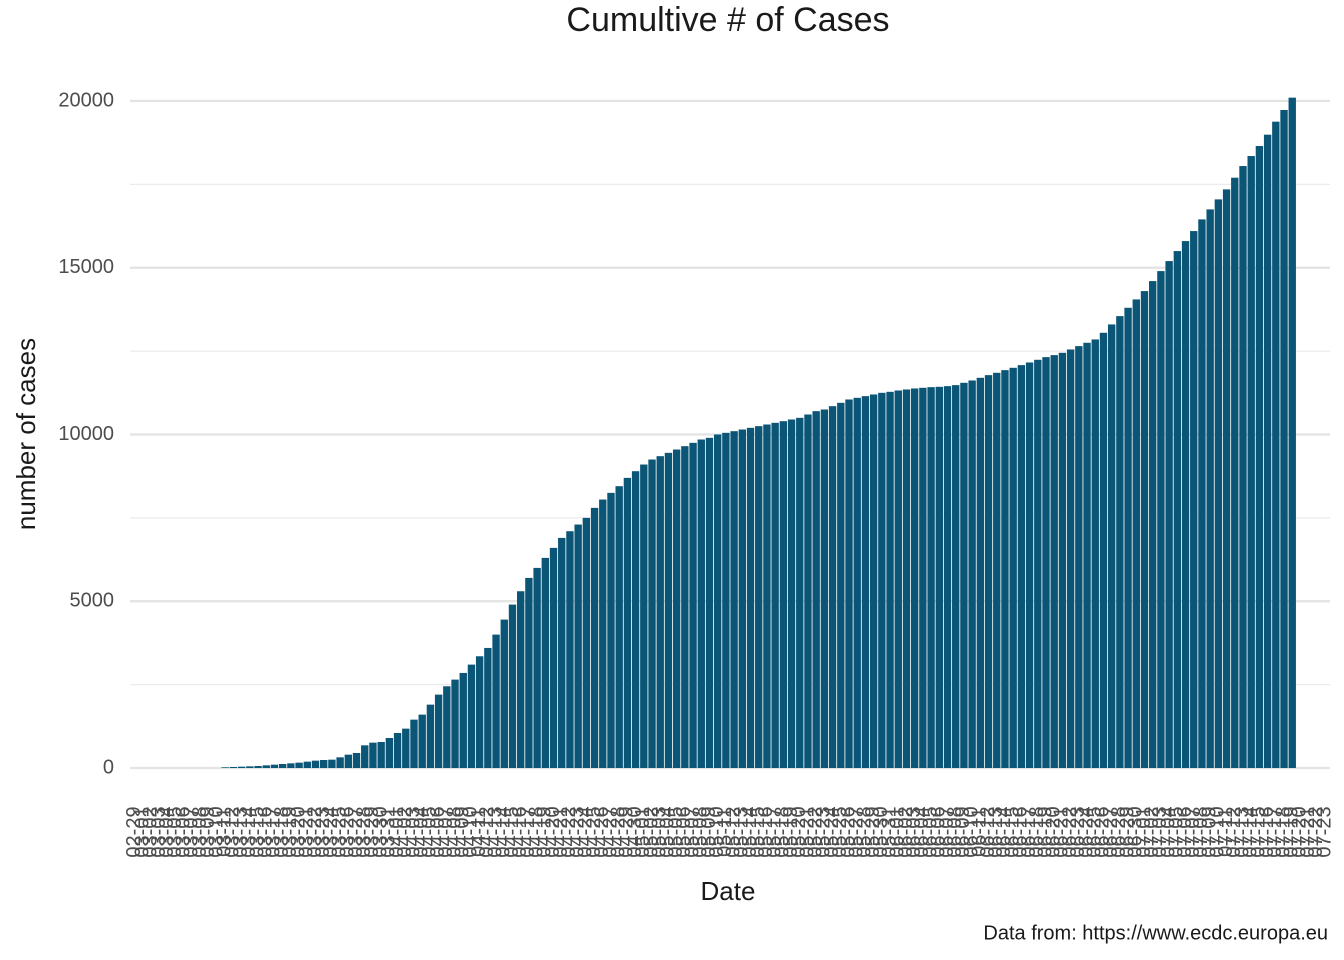  Describe the element at coordinates (134, 831) in the screenshot. I see `x-tick-label: 02-29` at that location.